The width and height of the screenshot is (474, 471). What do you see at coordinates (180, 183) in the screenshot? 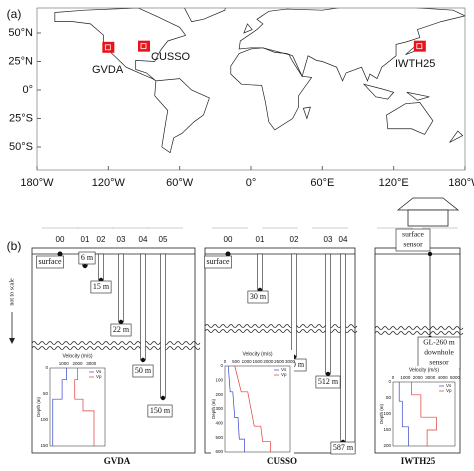
I see `label: 60°W` at bounding box center [180, 183].